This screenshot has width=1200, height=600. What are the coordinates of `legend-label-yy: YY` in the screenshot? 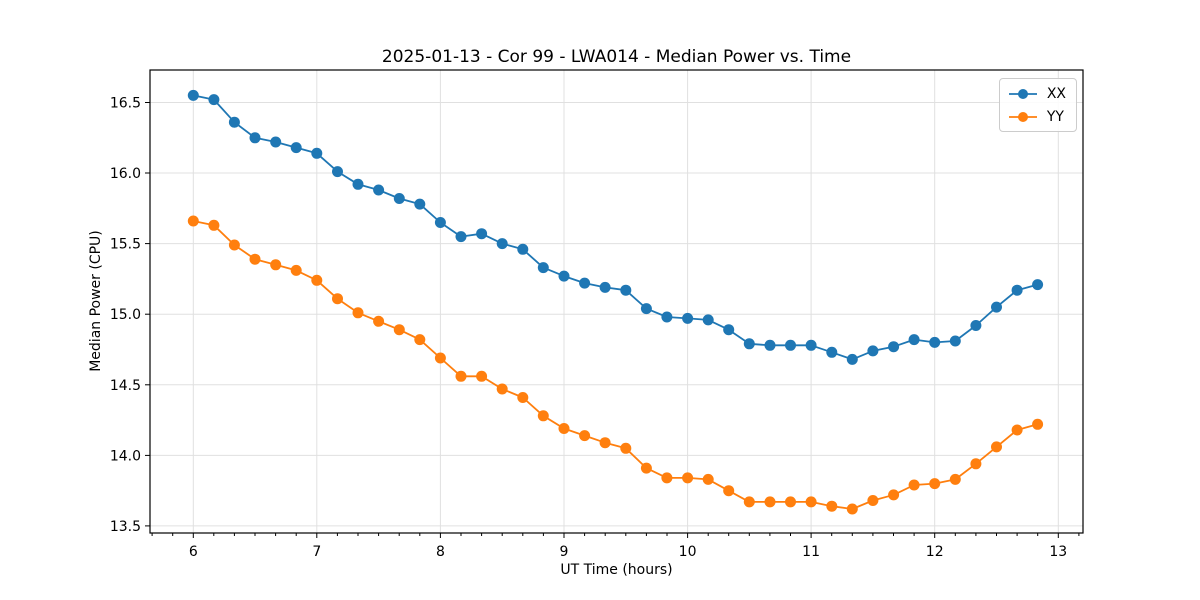 It's located at (1055, 116).